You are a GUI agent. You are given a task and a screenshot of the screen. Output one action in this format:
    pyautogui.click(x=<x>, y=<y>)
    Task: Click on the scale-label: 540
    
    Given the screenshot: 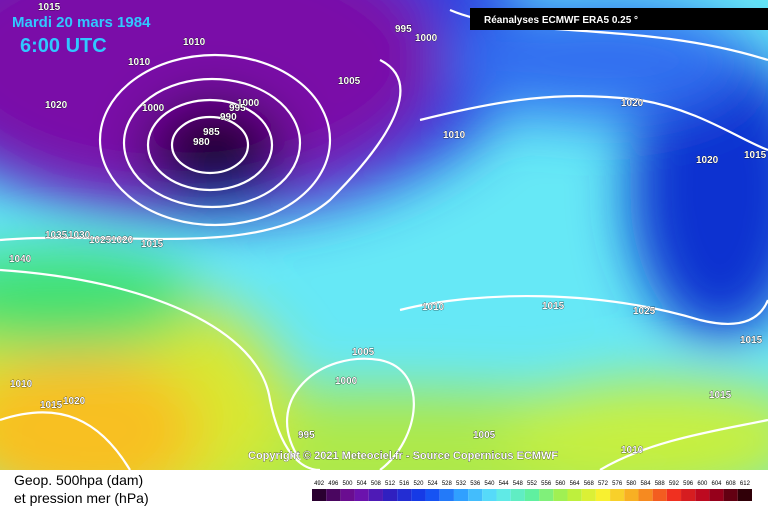 What is the action you would take?
    pyautogui.click(x=489, y=484)
    